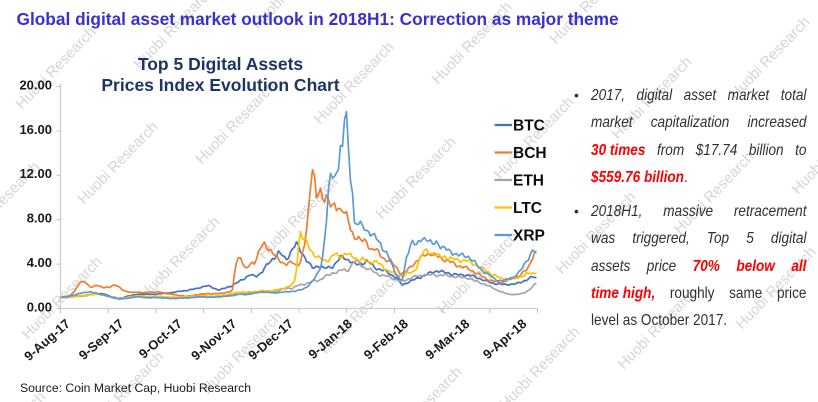 The image size is (818, 402). I want to click on svg-text: 9-Nov-17, so click(213, 339).